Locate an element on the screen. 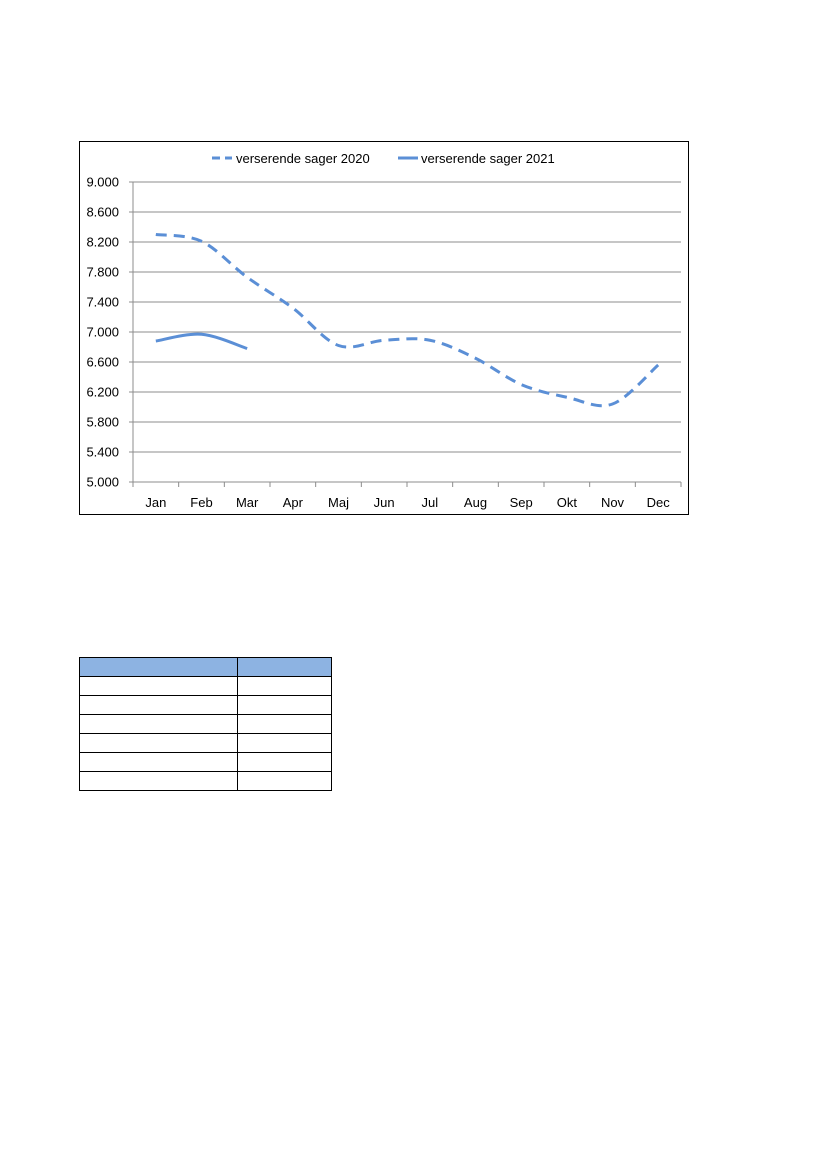  x-tick-label: Jun is located at coordinates (384, 502).